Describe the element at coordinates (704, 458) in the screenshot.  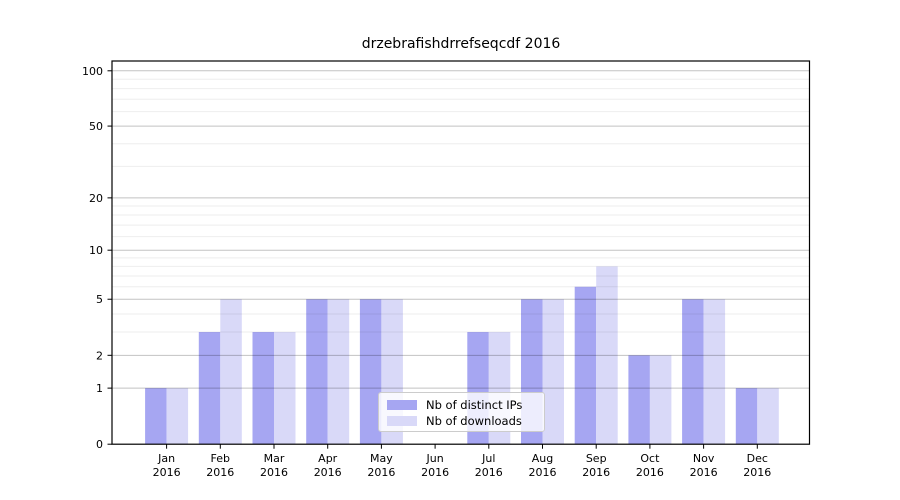
I see `x-tick-label-month: Nov` at that location.